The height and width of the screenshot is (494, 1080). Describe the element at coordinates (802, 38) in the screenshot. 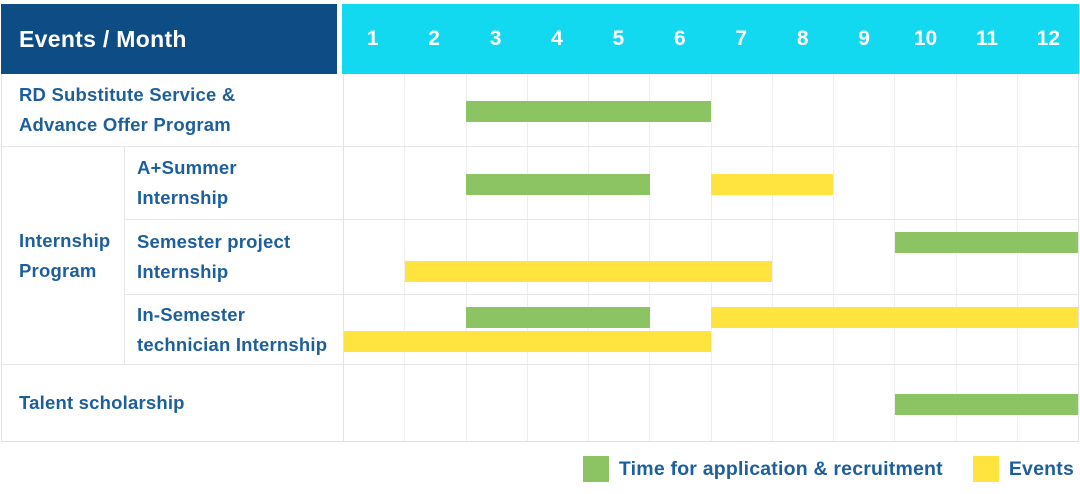

I see `month-header-8: 8` at that location.